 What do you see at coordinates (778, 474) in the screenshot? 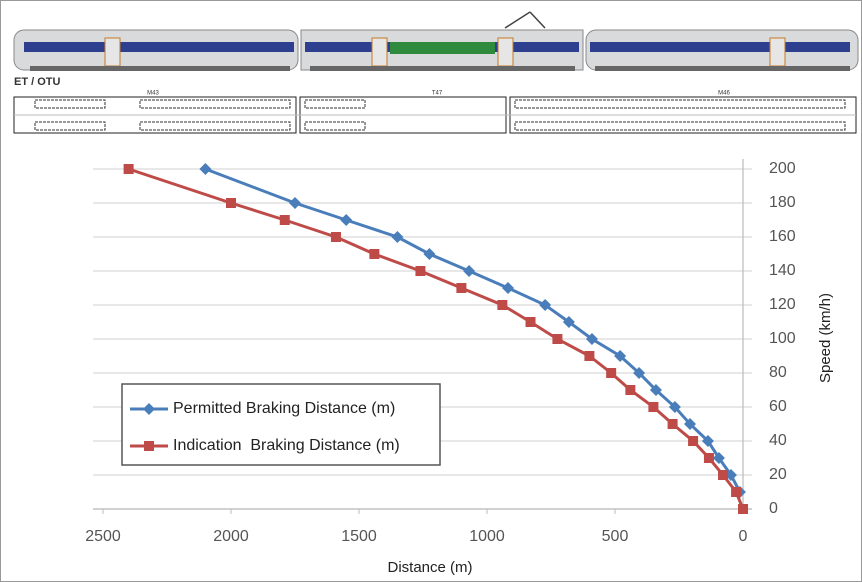
I see `y-tick-label: 20` at bounding box center [778, 474].